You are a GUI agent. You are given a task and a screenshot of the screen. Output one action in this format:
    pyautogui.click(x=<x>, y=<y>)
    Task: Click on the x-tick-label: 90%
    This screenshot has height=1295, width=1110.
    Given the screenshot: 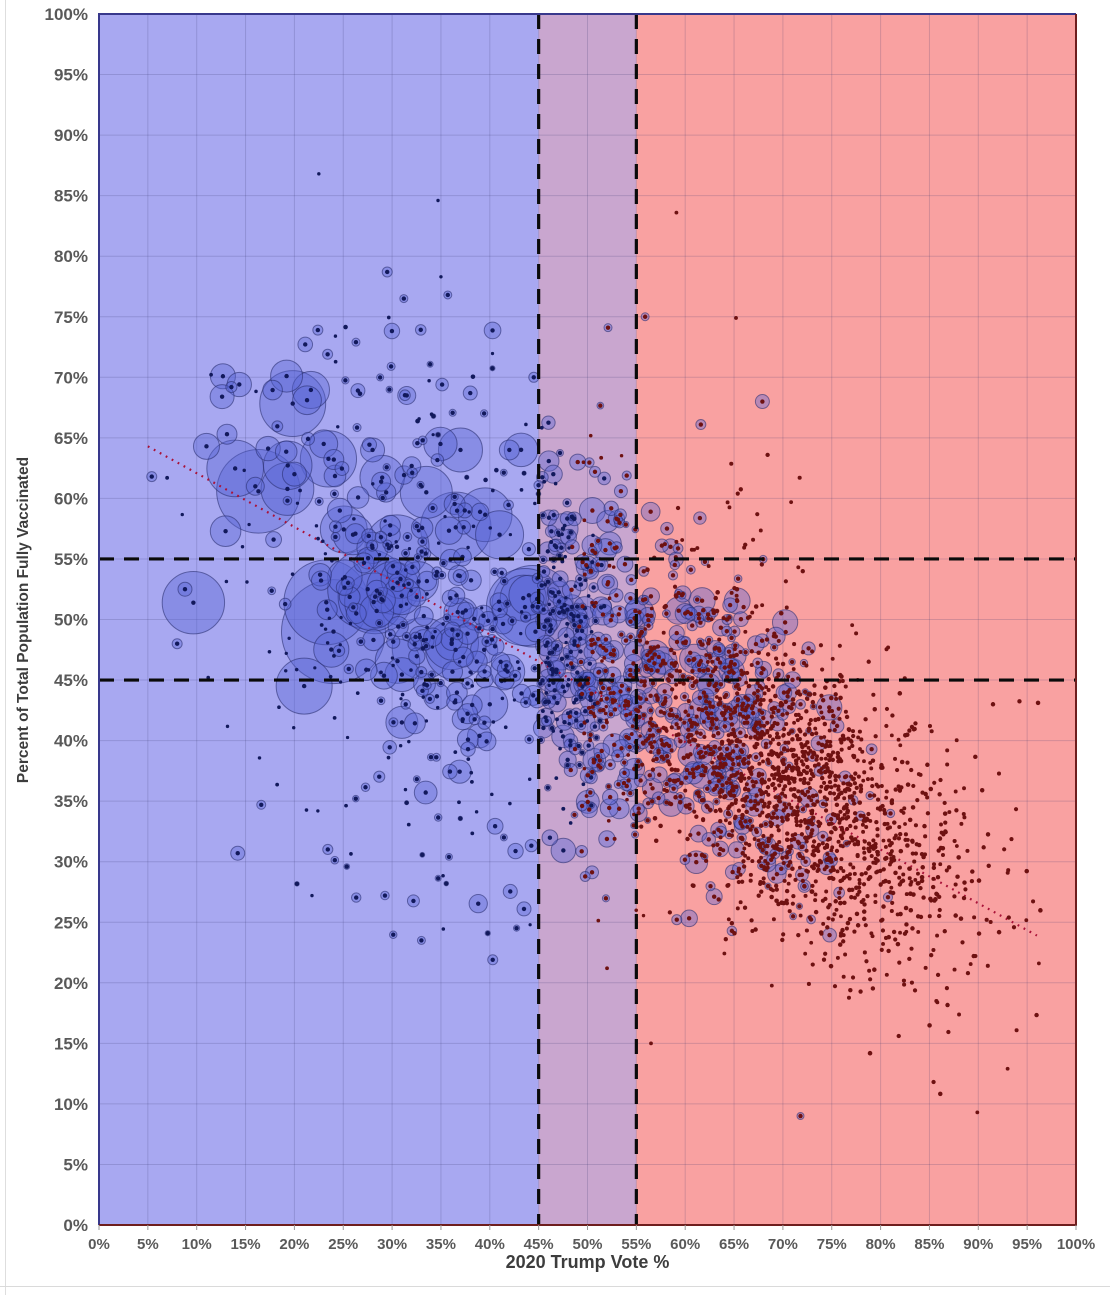 What is the action you would take?
    pyautogui.click(x=978, y=1244)
    